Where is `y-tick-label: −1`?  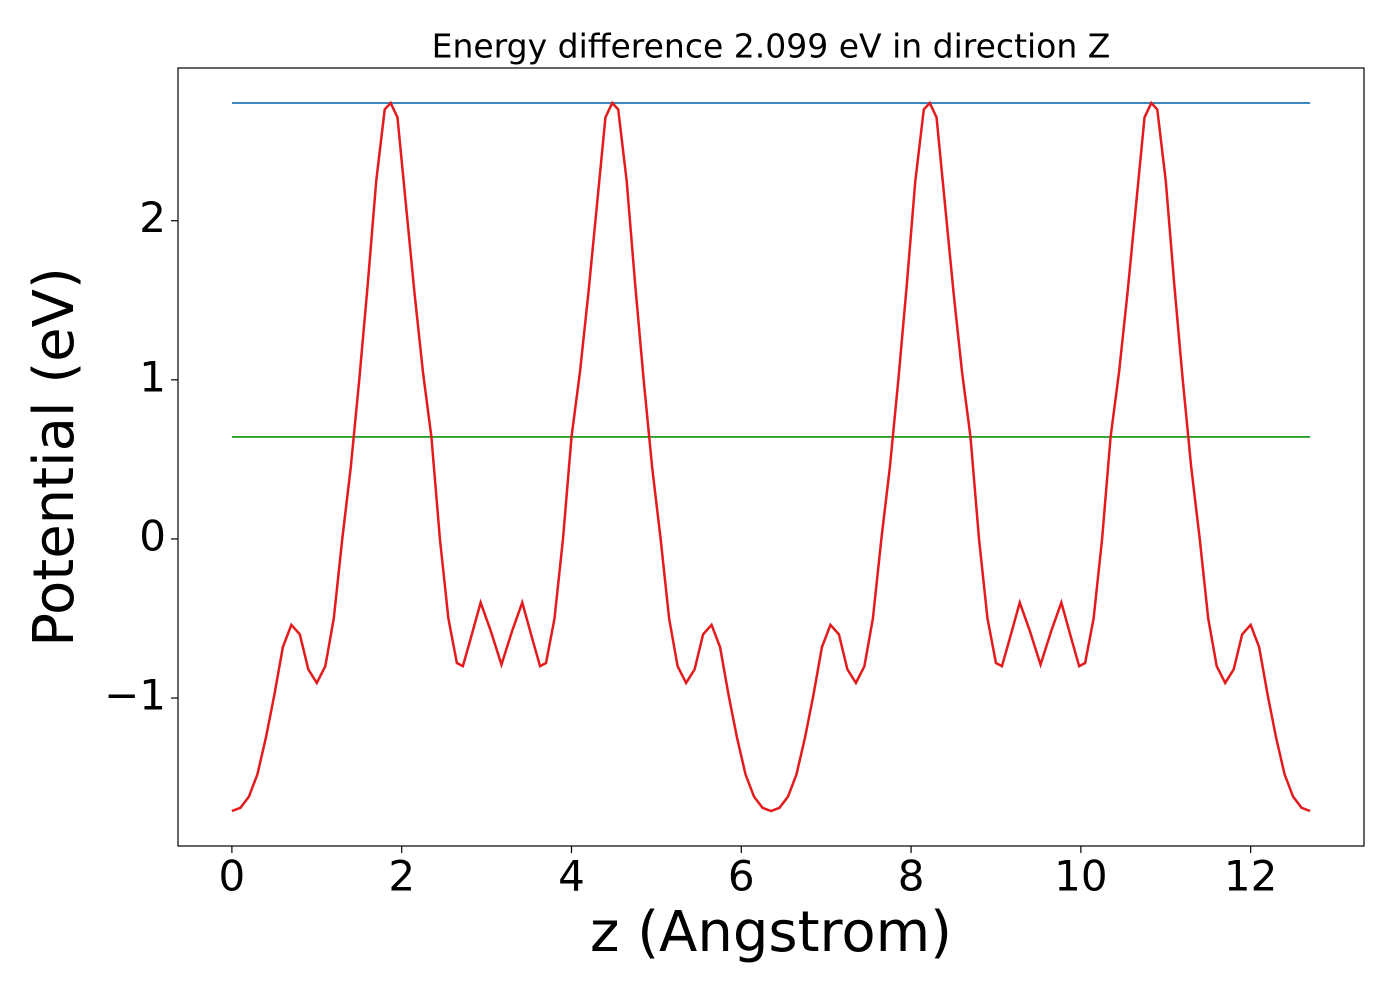 y-tick-label: −1 is located at coordinates (135, 695).